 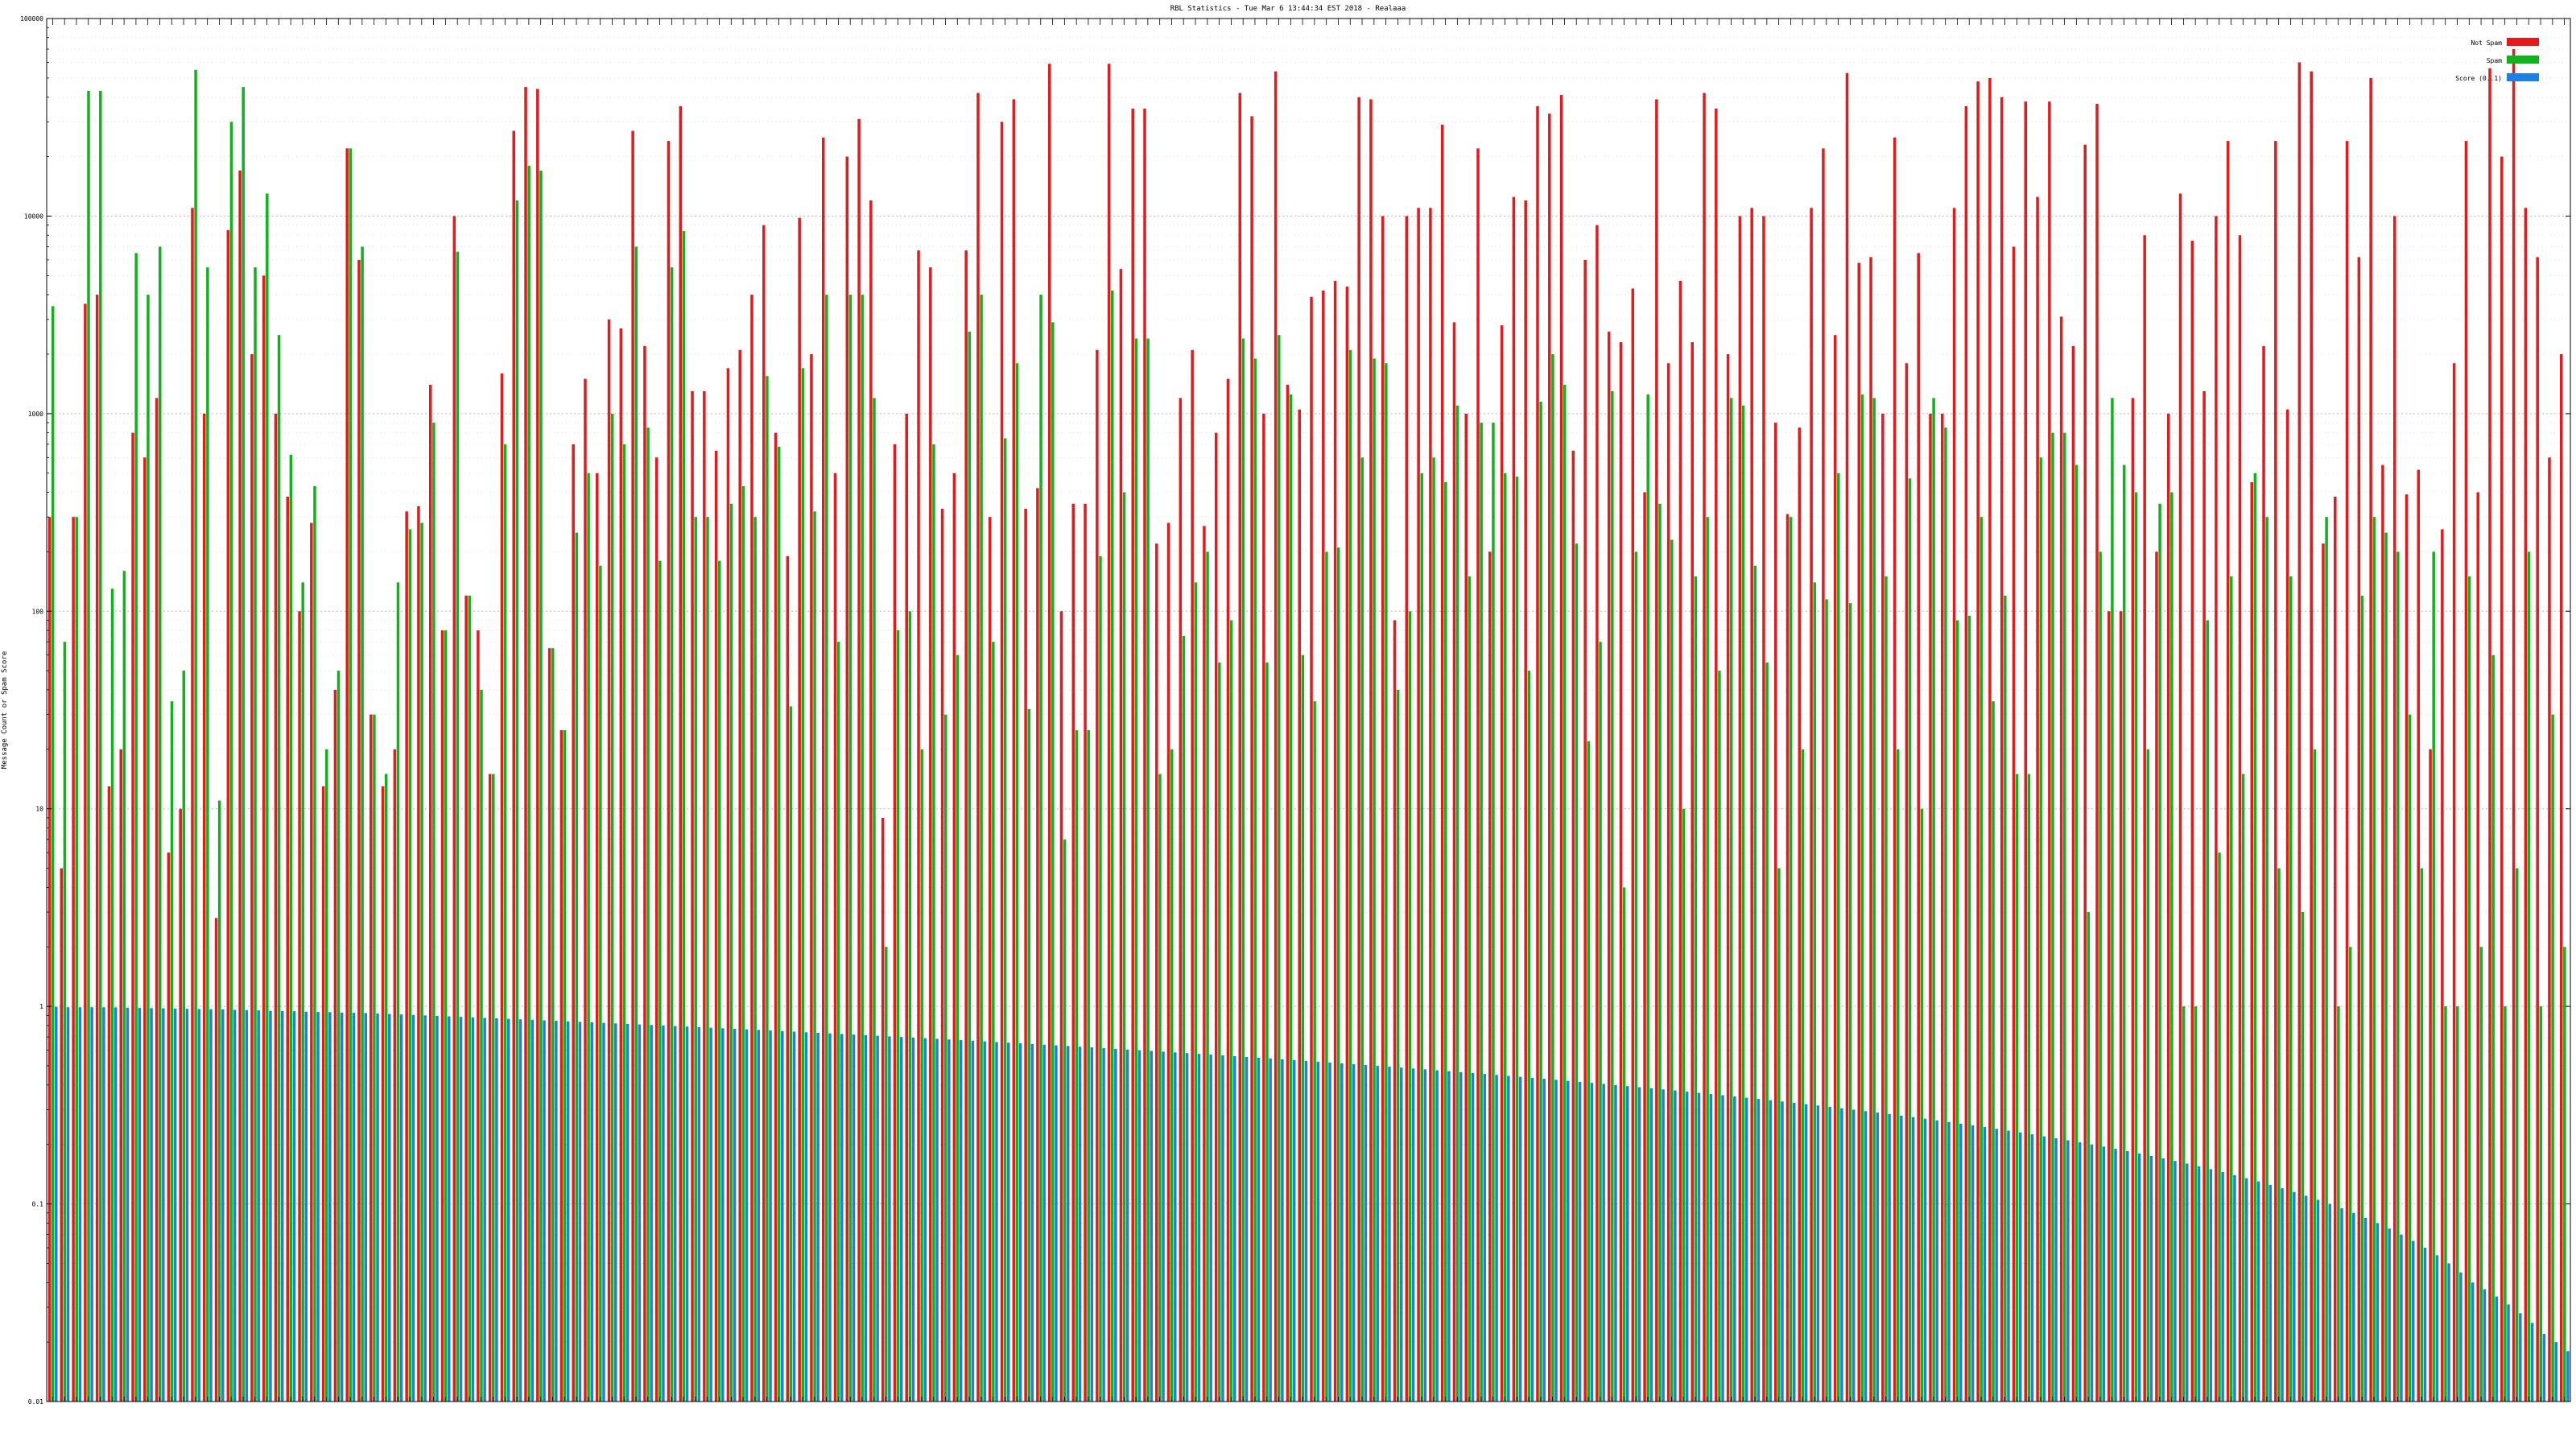 What do you see at coordinates (5, 710) in the screenshot?
I see `y-axis-label: Message Count or Spam Score` at bounding box center [5, 710].